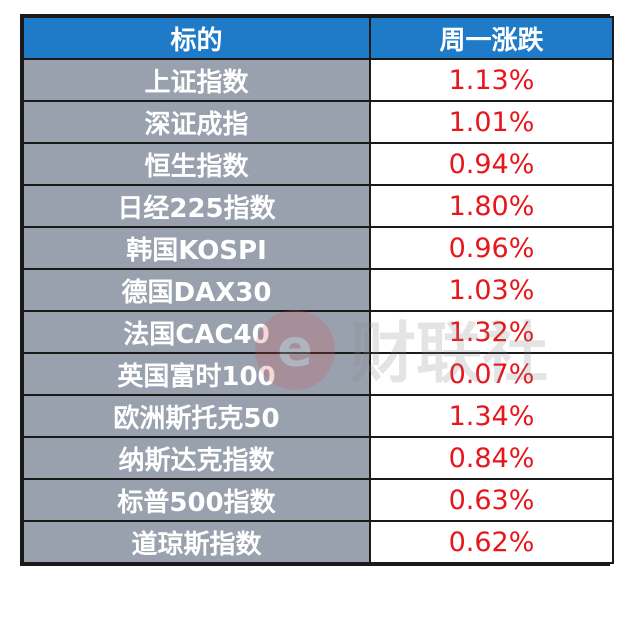 The height and width of the screenshot is (628, 626). I want to click on table-row: 上证指数 1.13%, so click(318, 80).